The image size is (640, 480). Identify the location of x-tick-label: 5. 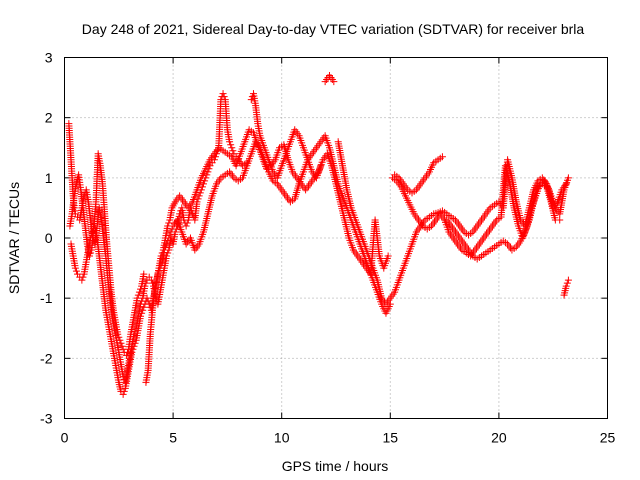
(173, 438).